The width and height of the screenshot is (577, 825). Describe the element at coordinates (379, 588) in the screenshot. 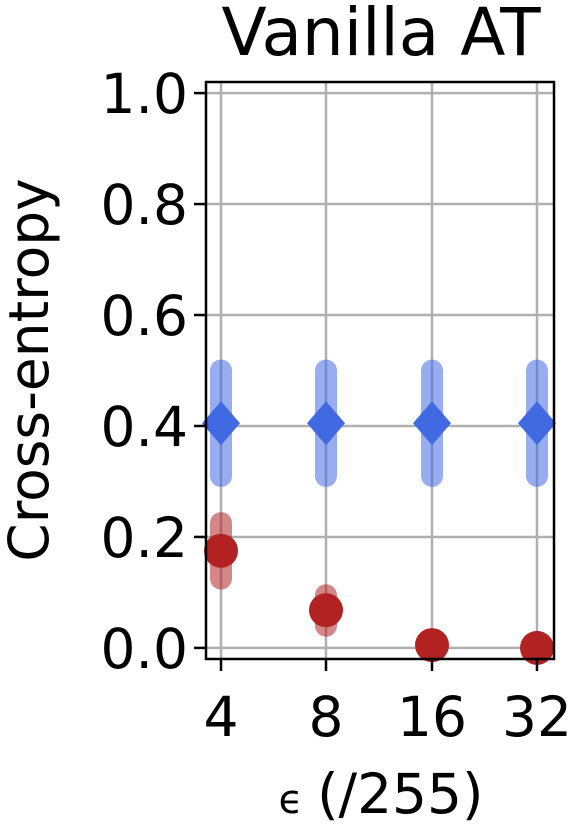

I see `series-circle` at that location.